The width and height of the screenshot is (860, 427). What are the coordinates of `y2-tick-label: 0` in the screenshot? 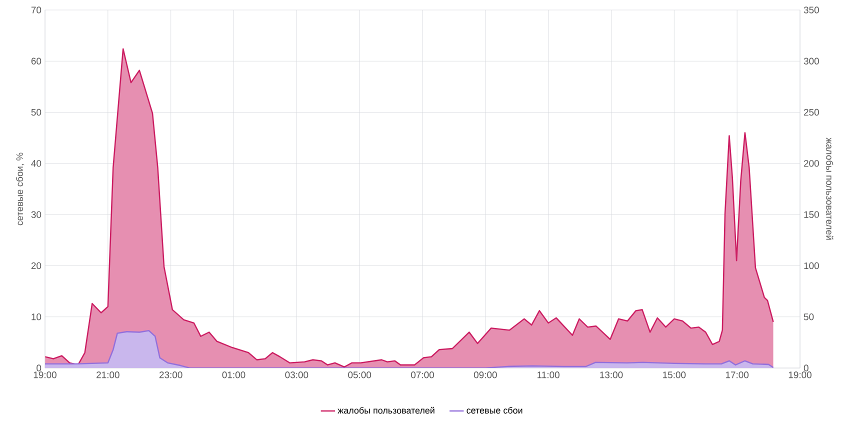 It's located at (806, 368).